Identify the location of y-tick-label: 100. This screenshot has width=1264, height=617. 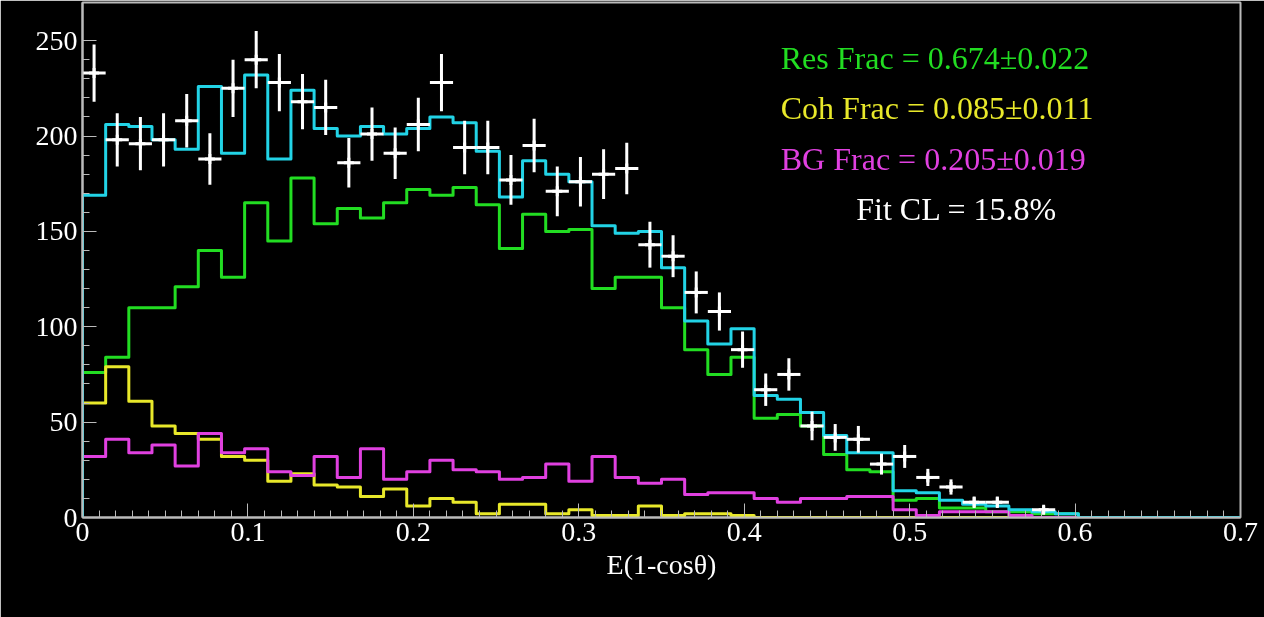
(56, 326).